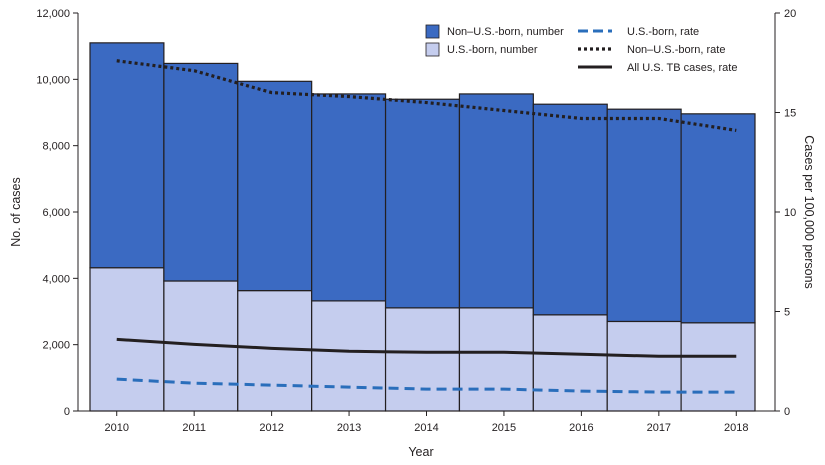 Image resolution: width=825 pixels, height=465 pixels. What do you see at coordinates (504, 428) in the screenshot?
I see `x-tick-label: 2015` at bounding box center [504, 428].